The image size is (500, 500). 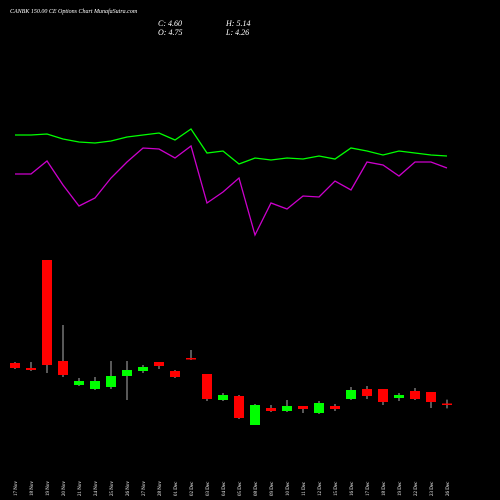 What do you see at coordinates (208, 488) in the screenshot?
I see `x-tick-label: 03 Dec` at bounding box center [208, 488].